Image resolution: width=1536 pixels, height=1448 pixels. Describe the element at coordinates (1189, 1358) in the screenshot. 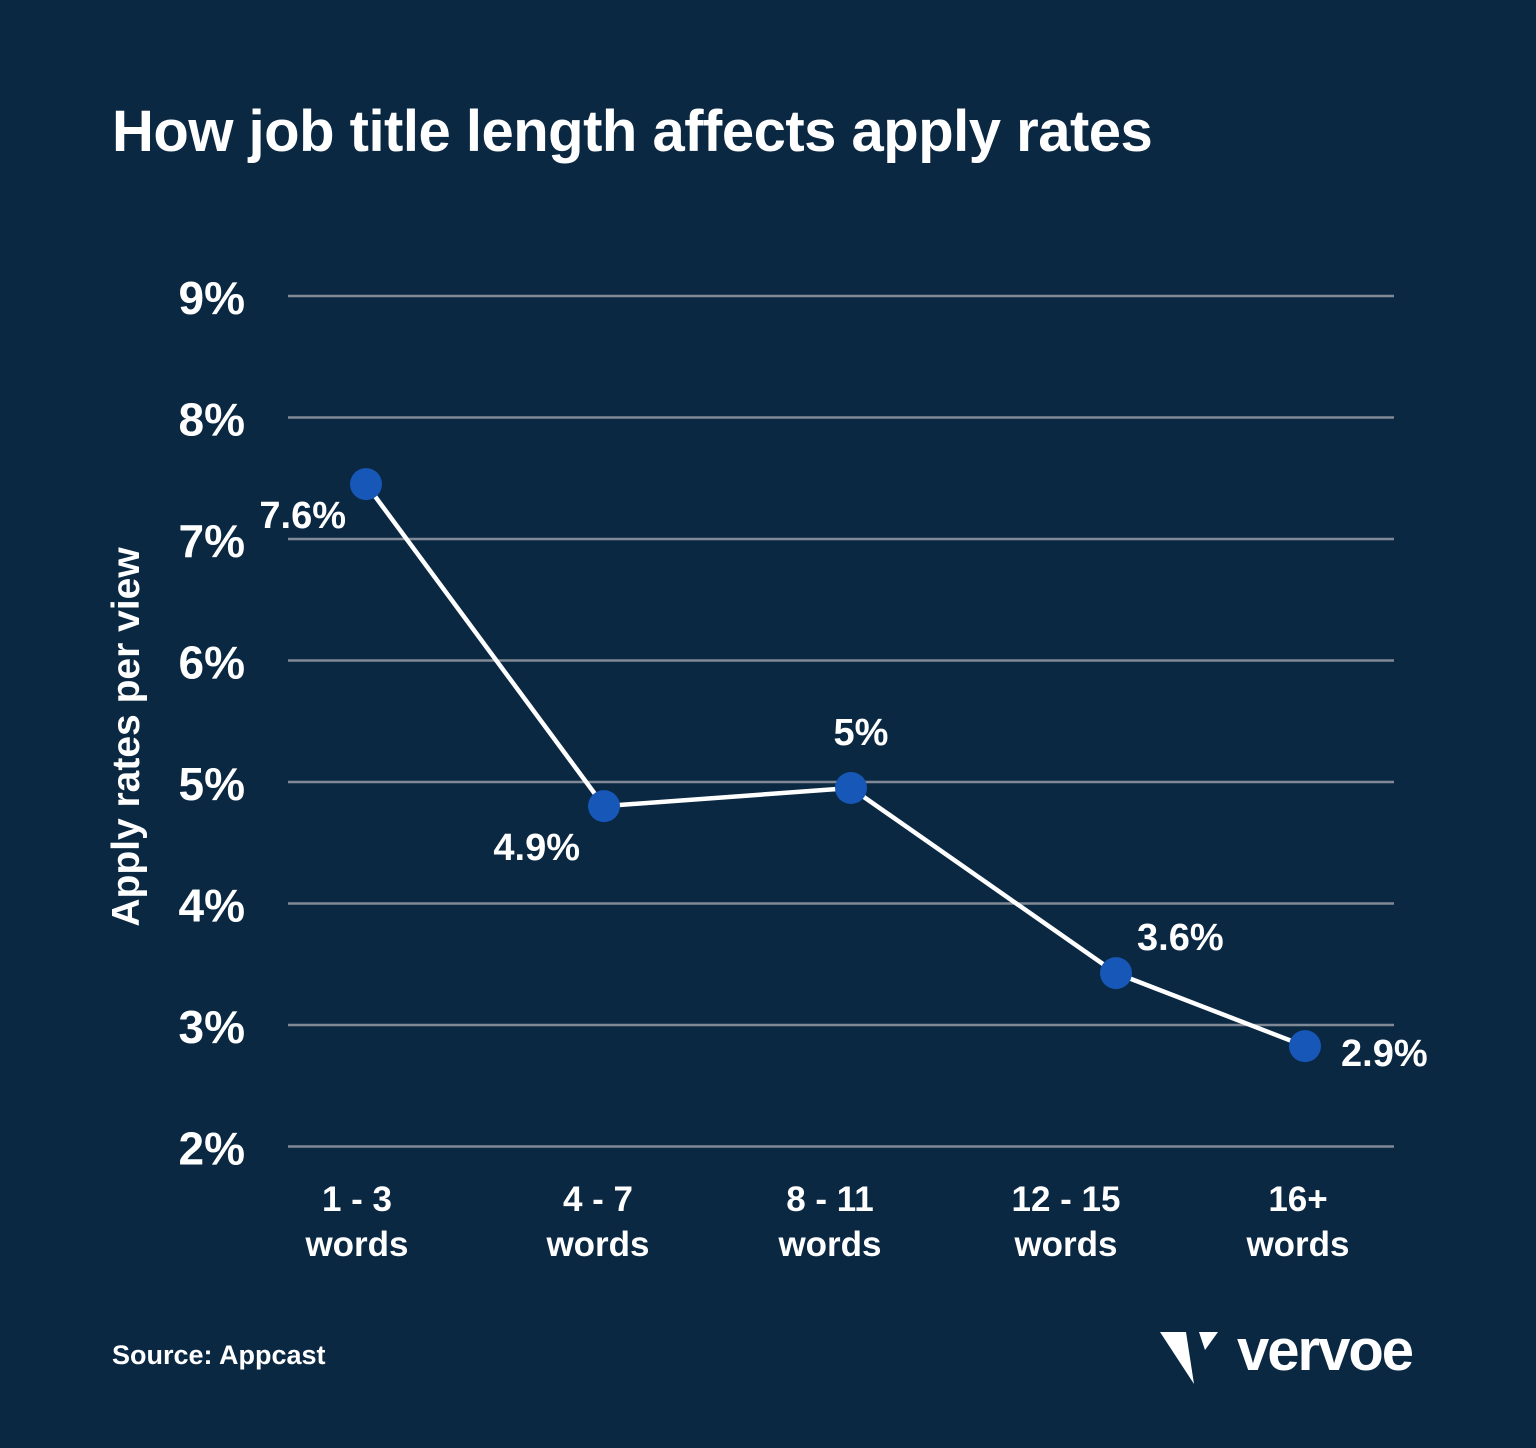

I see `vervoe-check-mark-icon` at that location.